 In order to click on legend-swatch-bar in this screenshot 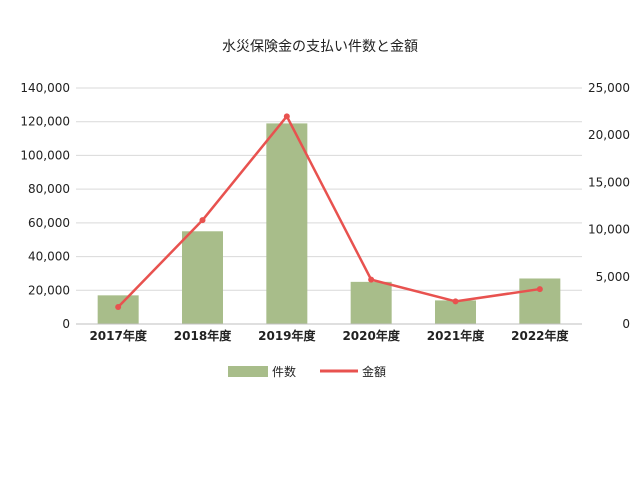, I will do `click(248, 371)`.